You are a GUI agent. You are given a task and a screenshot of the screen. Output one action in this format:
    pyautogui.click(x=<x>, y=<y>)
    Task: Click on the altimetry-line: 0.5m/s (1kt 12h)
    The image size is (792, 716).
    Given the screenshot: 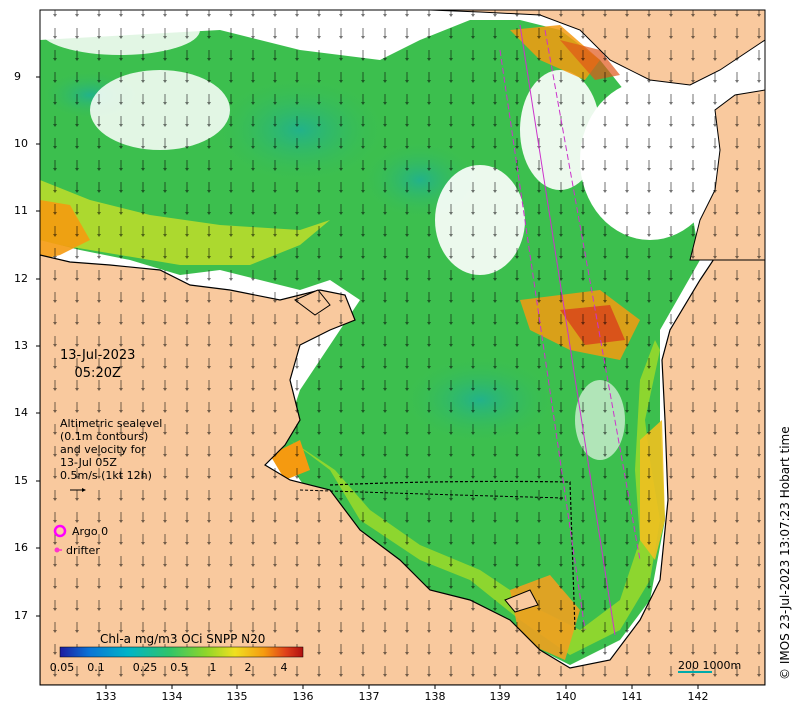 What is the action you would take?
    pyautogui.click(x=106, y=475)
    